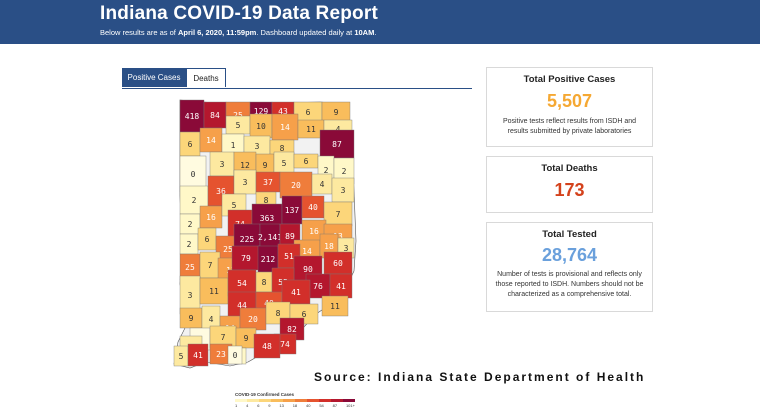 Image resolution: width=760 pixels, height=420 pixels. I want to click on subtitle-mid: . Dashboard updated daily at, so click(305, 32).